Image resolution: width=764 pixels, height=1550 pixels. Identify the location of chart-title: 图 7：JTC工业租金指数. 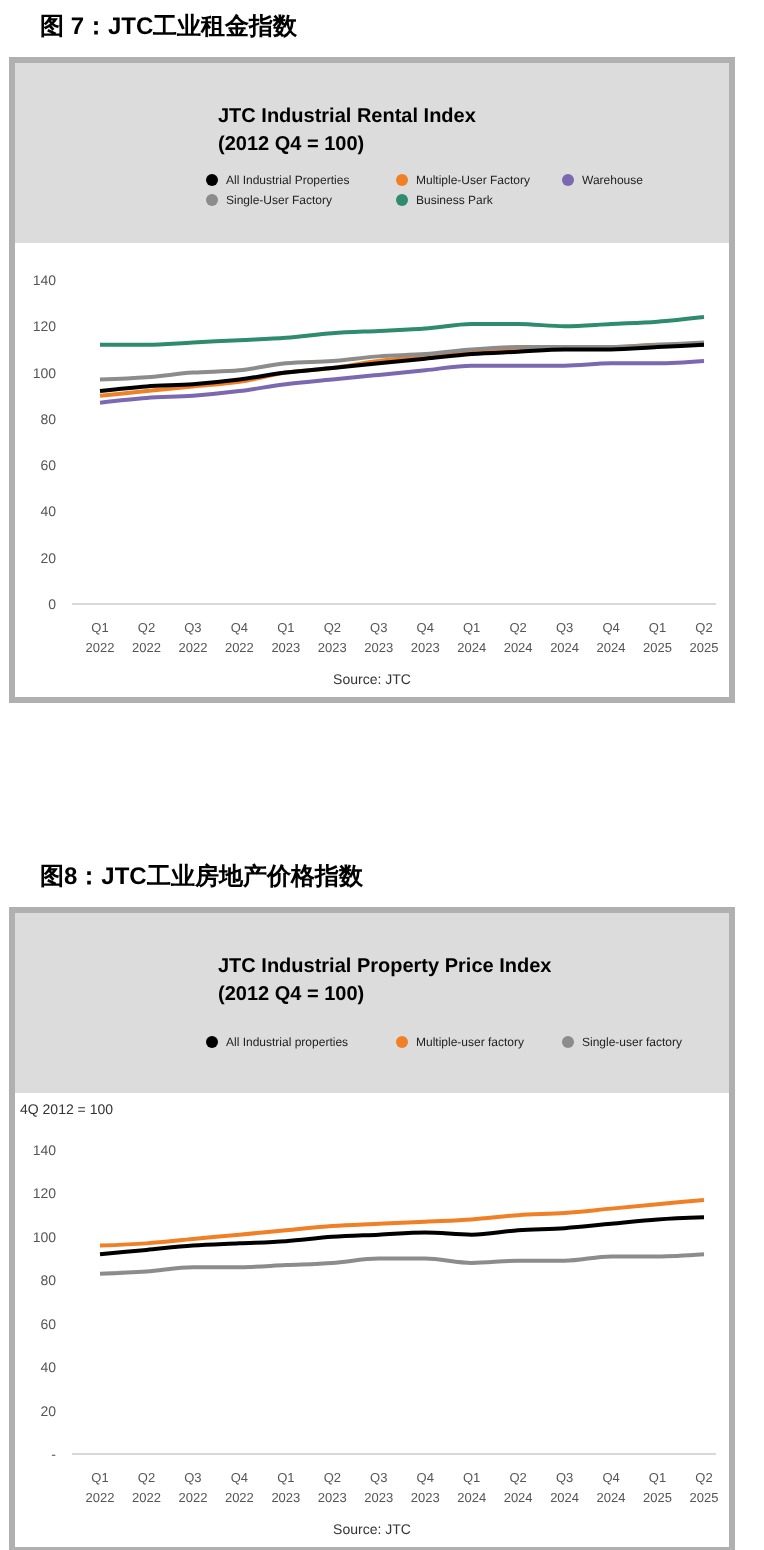
(170, 26).